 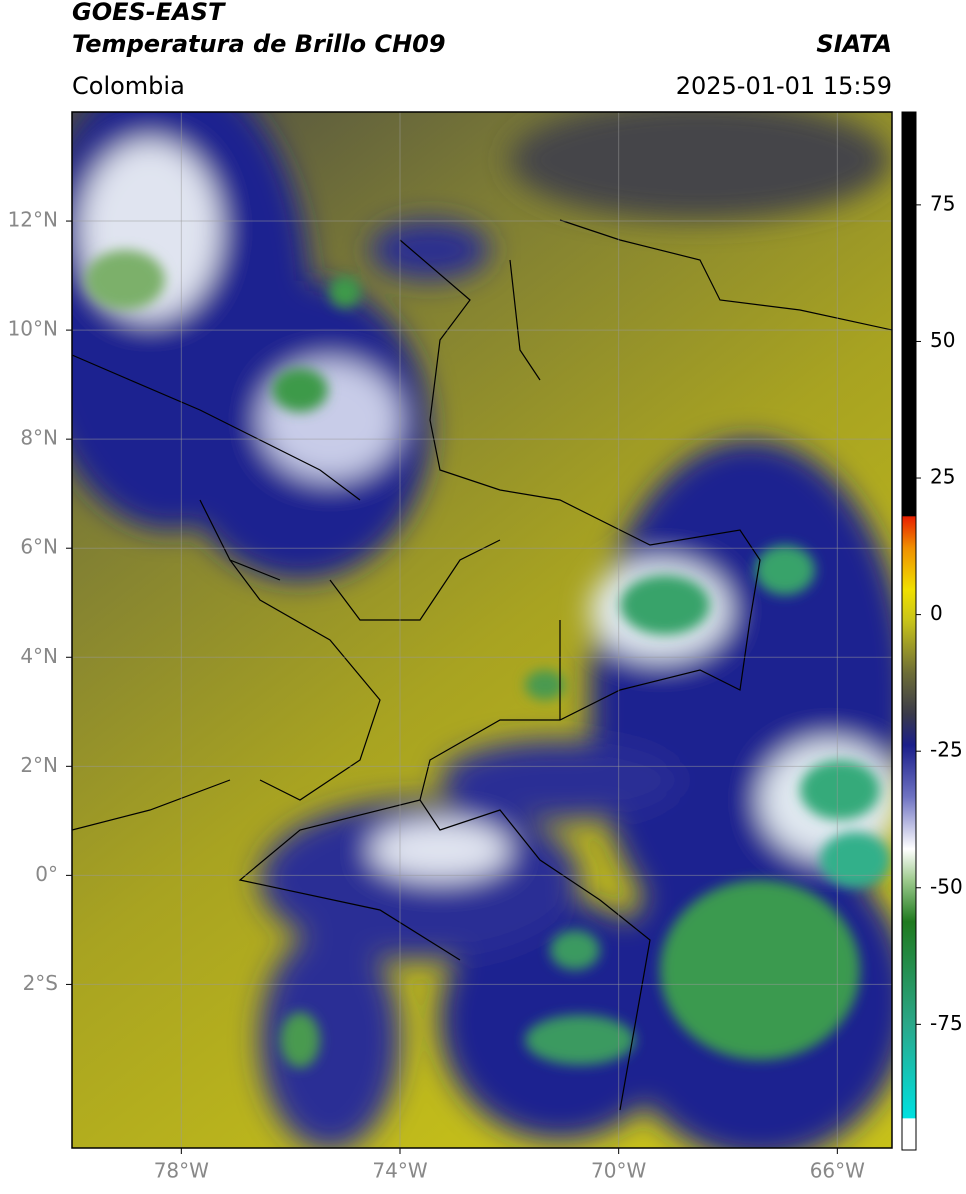 I want to click on region: Colombia, so click(x=128, y=86).